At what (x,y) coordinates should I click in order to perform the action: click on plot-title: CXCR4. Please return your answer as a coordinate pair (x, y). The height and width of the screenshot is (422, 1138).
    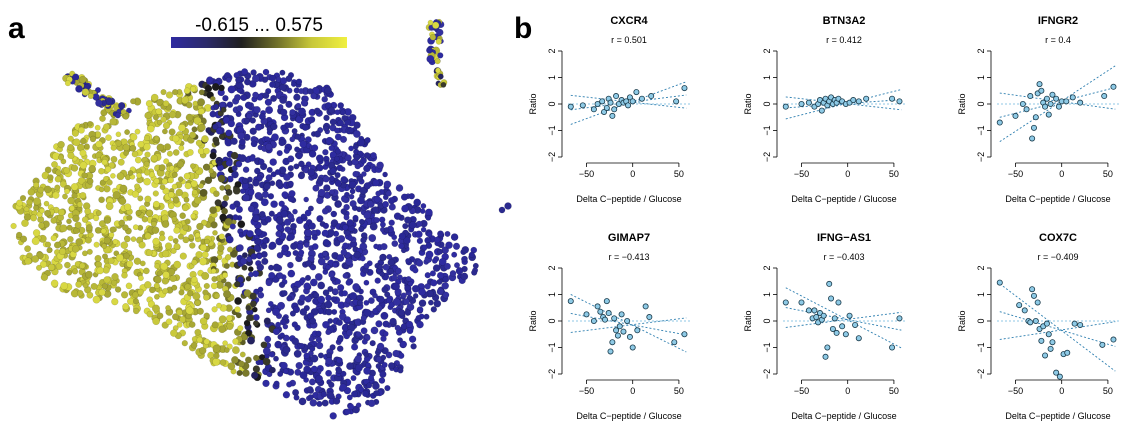
    Looking at the image, I should click on (629, 21).